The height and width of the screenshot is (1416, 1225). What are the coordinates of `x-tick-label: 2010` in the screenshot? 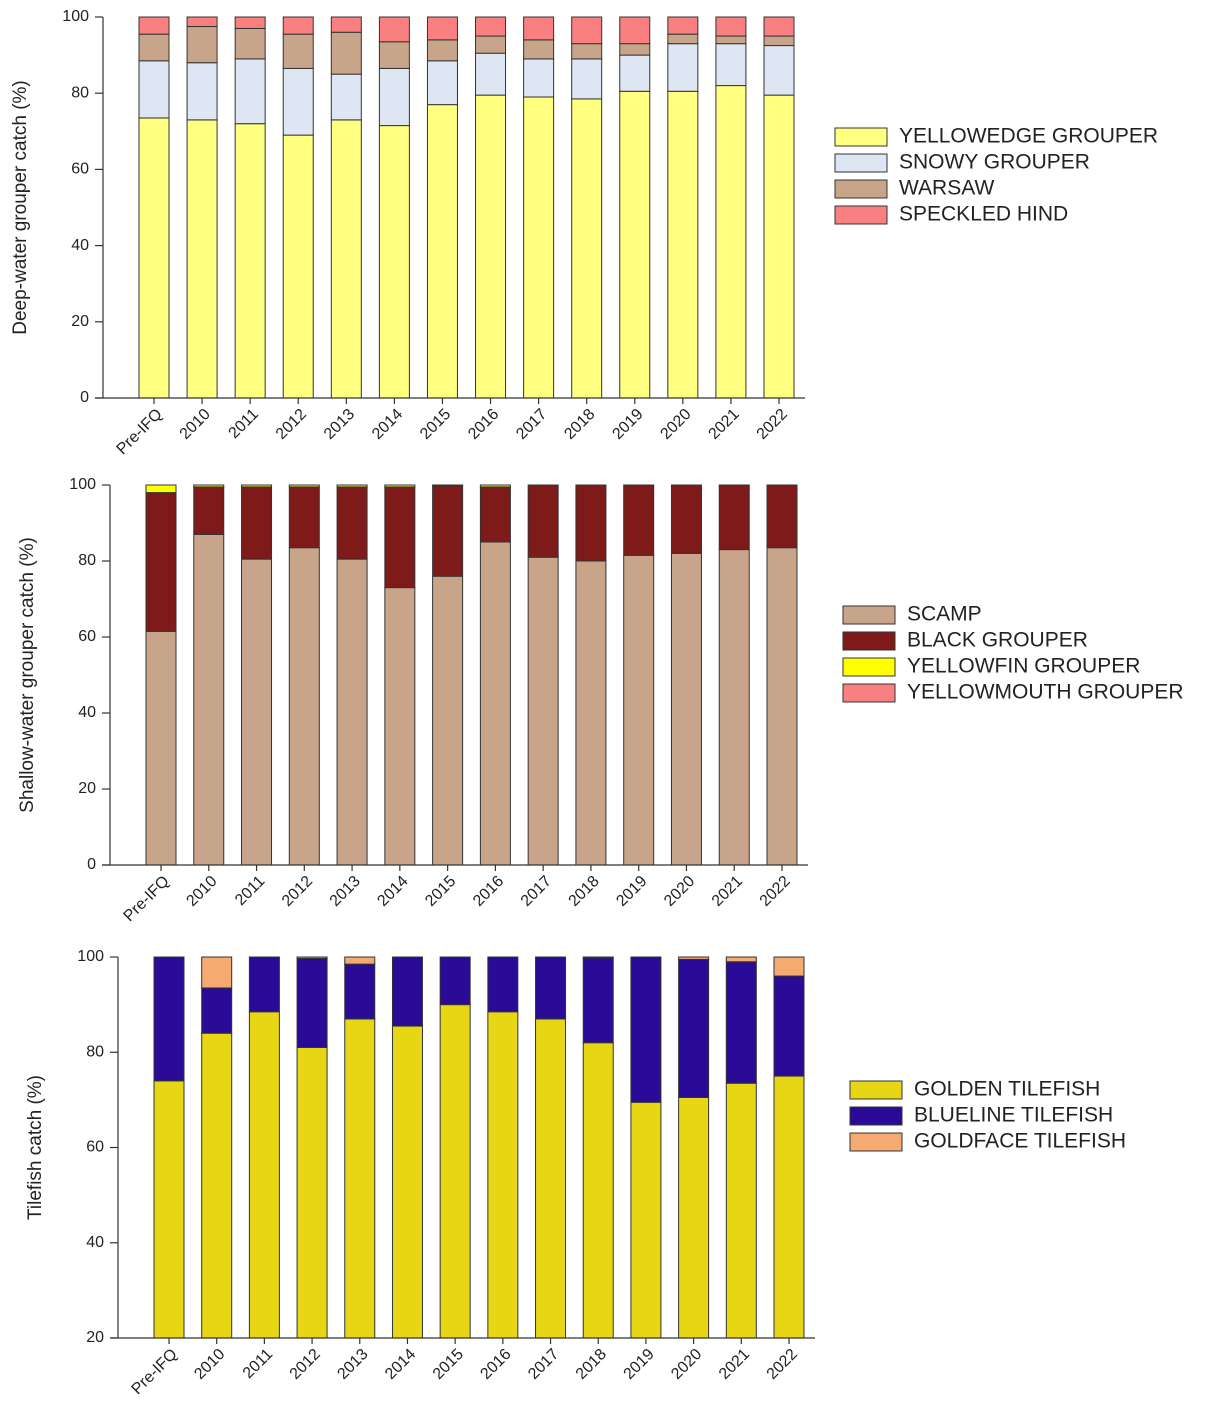 It's located at (209, 1364).